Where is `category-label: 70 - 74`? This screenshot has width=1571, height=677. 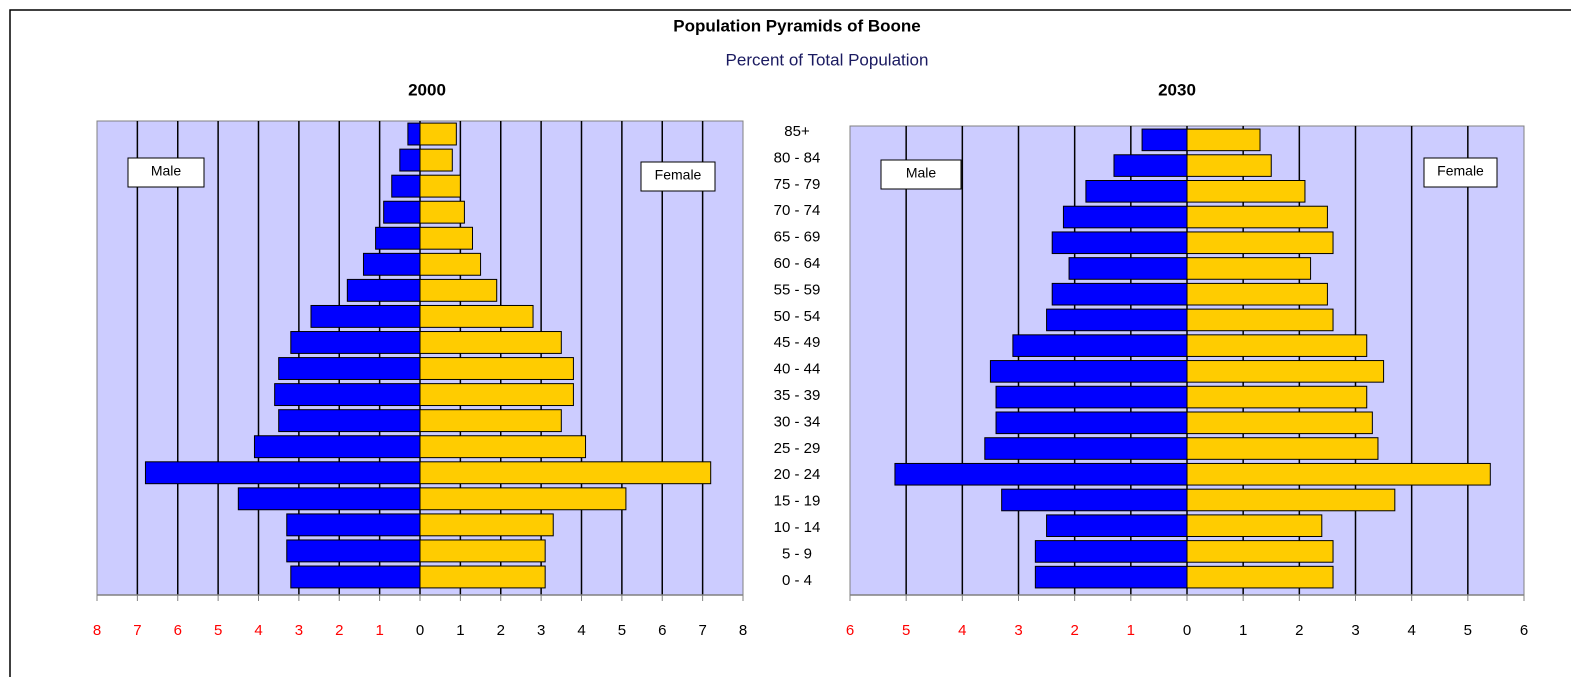
category-label: 70 - 74 is located at coordinates (797, 210).